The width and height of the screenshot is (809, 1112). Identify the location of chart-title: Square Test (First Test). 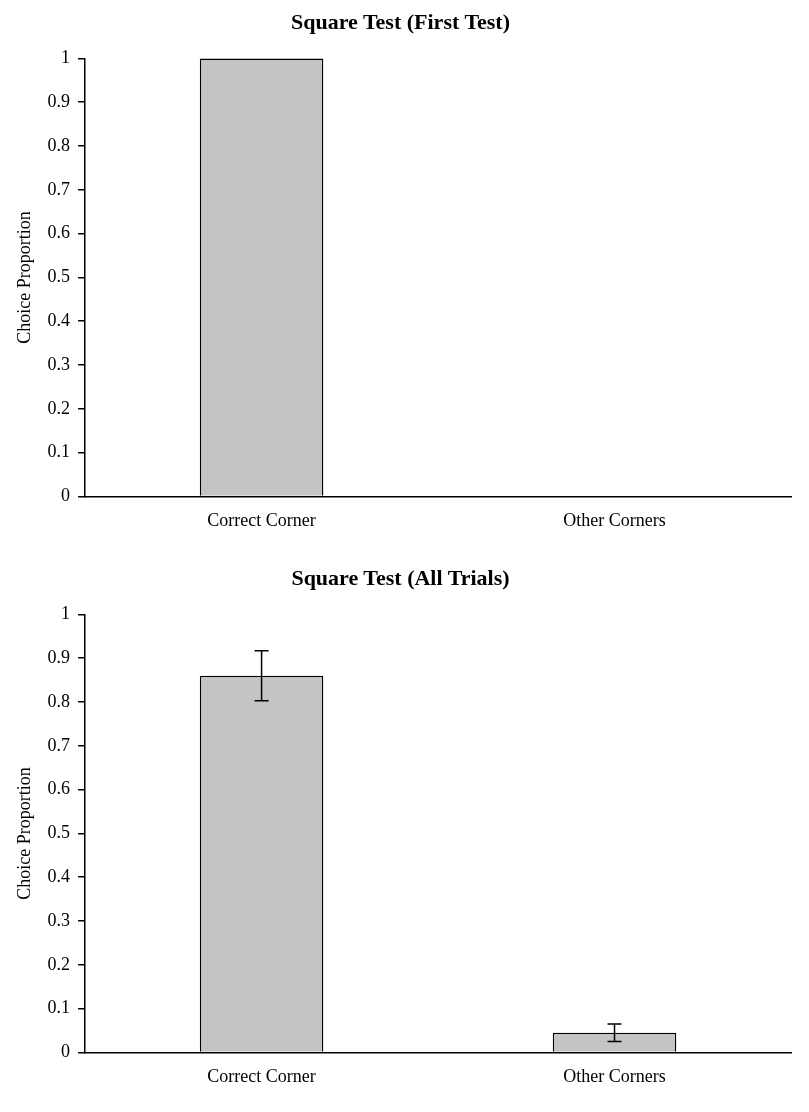
(400, 21).